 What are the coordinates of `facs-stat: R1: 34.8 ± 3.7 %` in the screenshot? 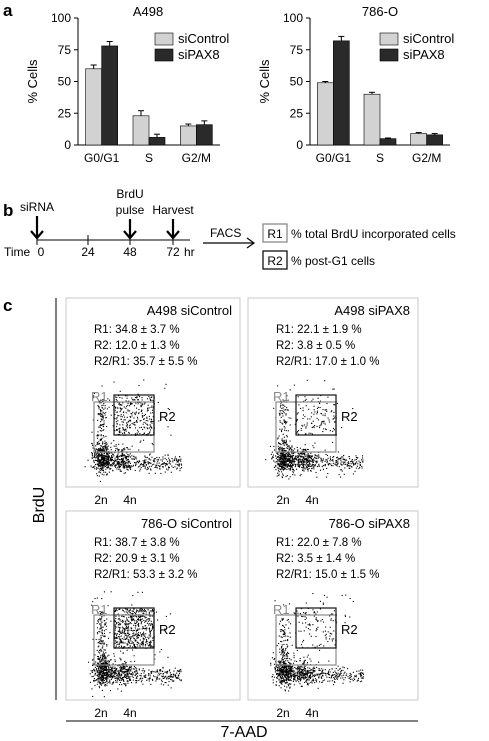 It's located at (137, 330).